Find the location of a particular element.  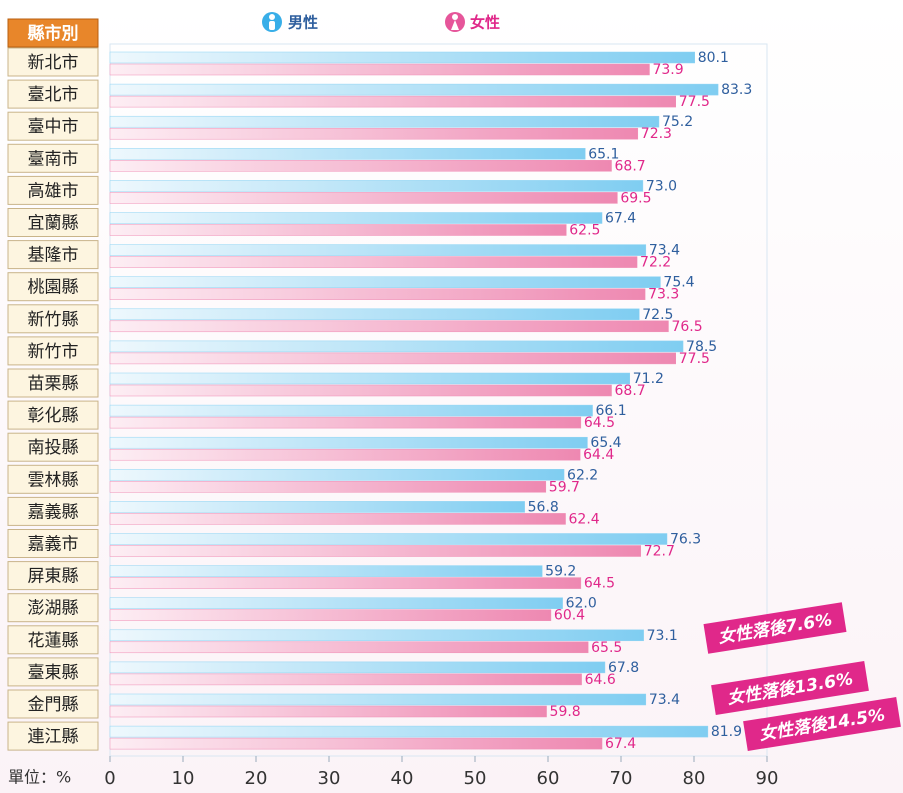

x-tick-label: 80 is located at coordinates (694, 778).